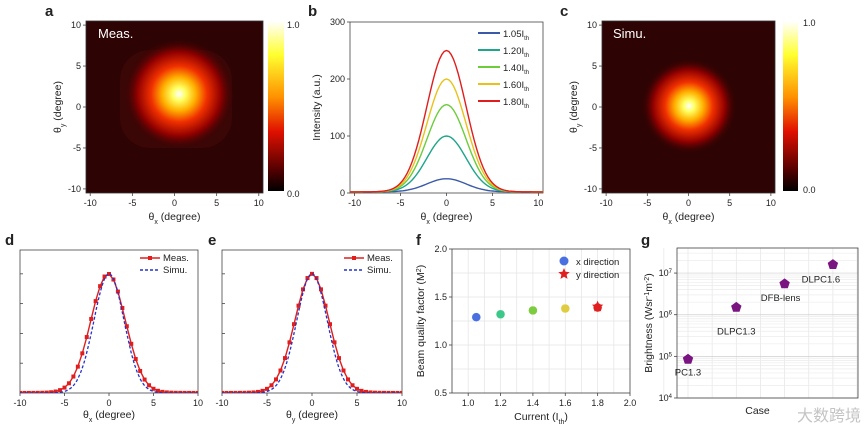 The width and height of the screenshot is (865, 424). Describe the element at coordinates (513, 51) in the screenshot. I see `legend-name: 1.20I` at that location.